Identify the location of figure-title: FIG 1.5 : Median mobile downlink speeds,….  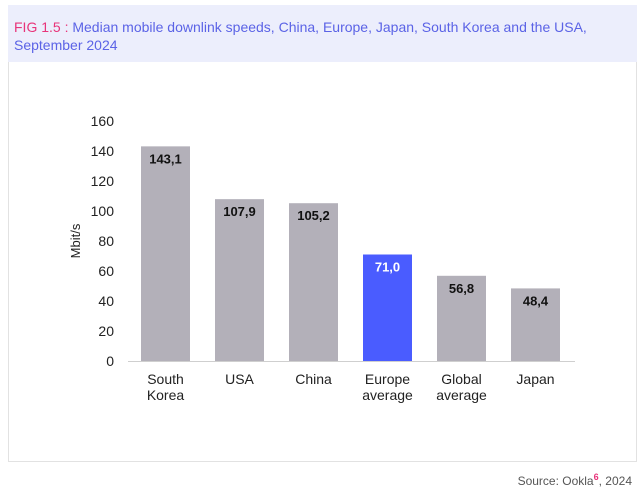
(314, 36).